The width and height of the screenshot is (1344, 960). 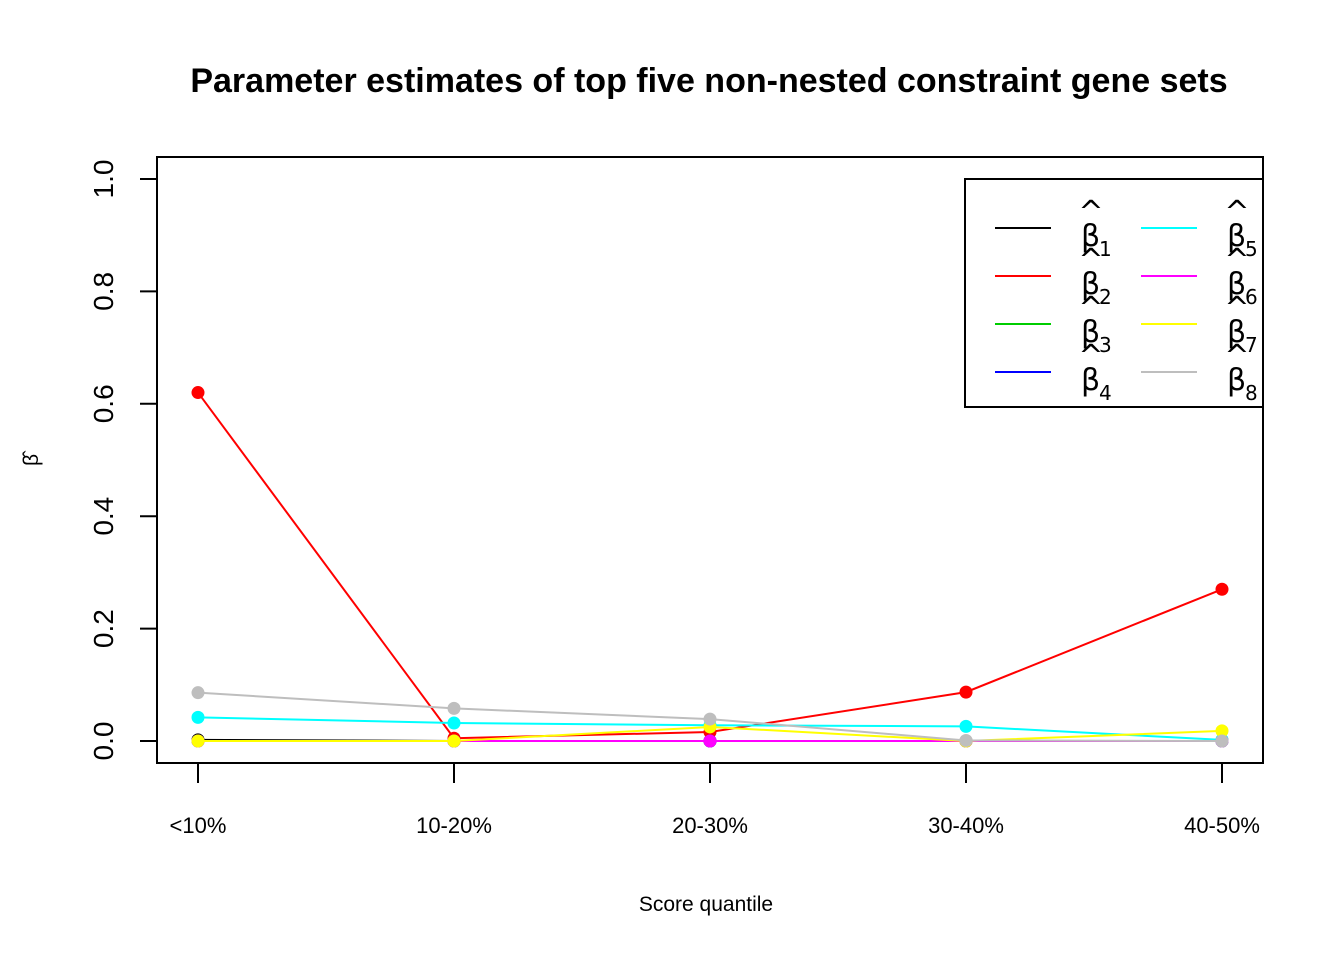 I want to click on legend-item: ^β3, so click(x=1053, y=324).